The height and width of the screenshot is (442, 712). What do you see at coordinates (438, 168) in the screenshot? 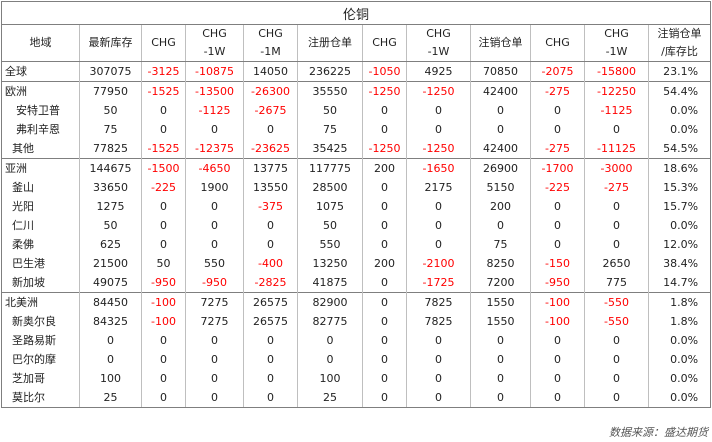
I see `value-cell: -1650` at bounding box center [438, 168].